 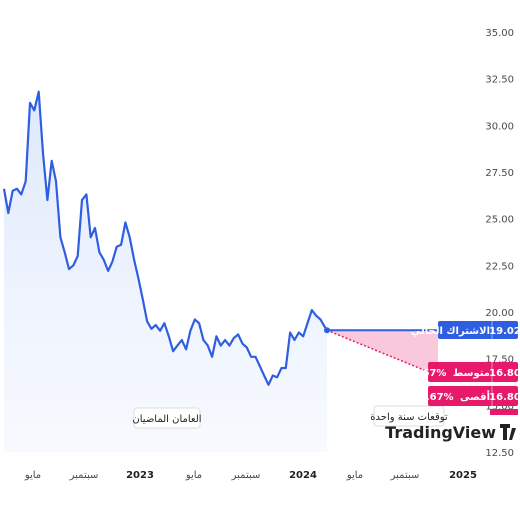 What do you see at coordinates (421, 373) in the screenshot?
I see `average-forecast-change: −11.67%` at bounding box center [421, 373].